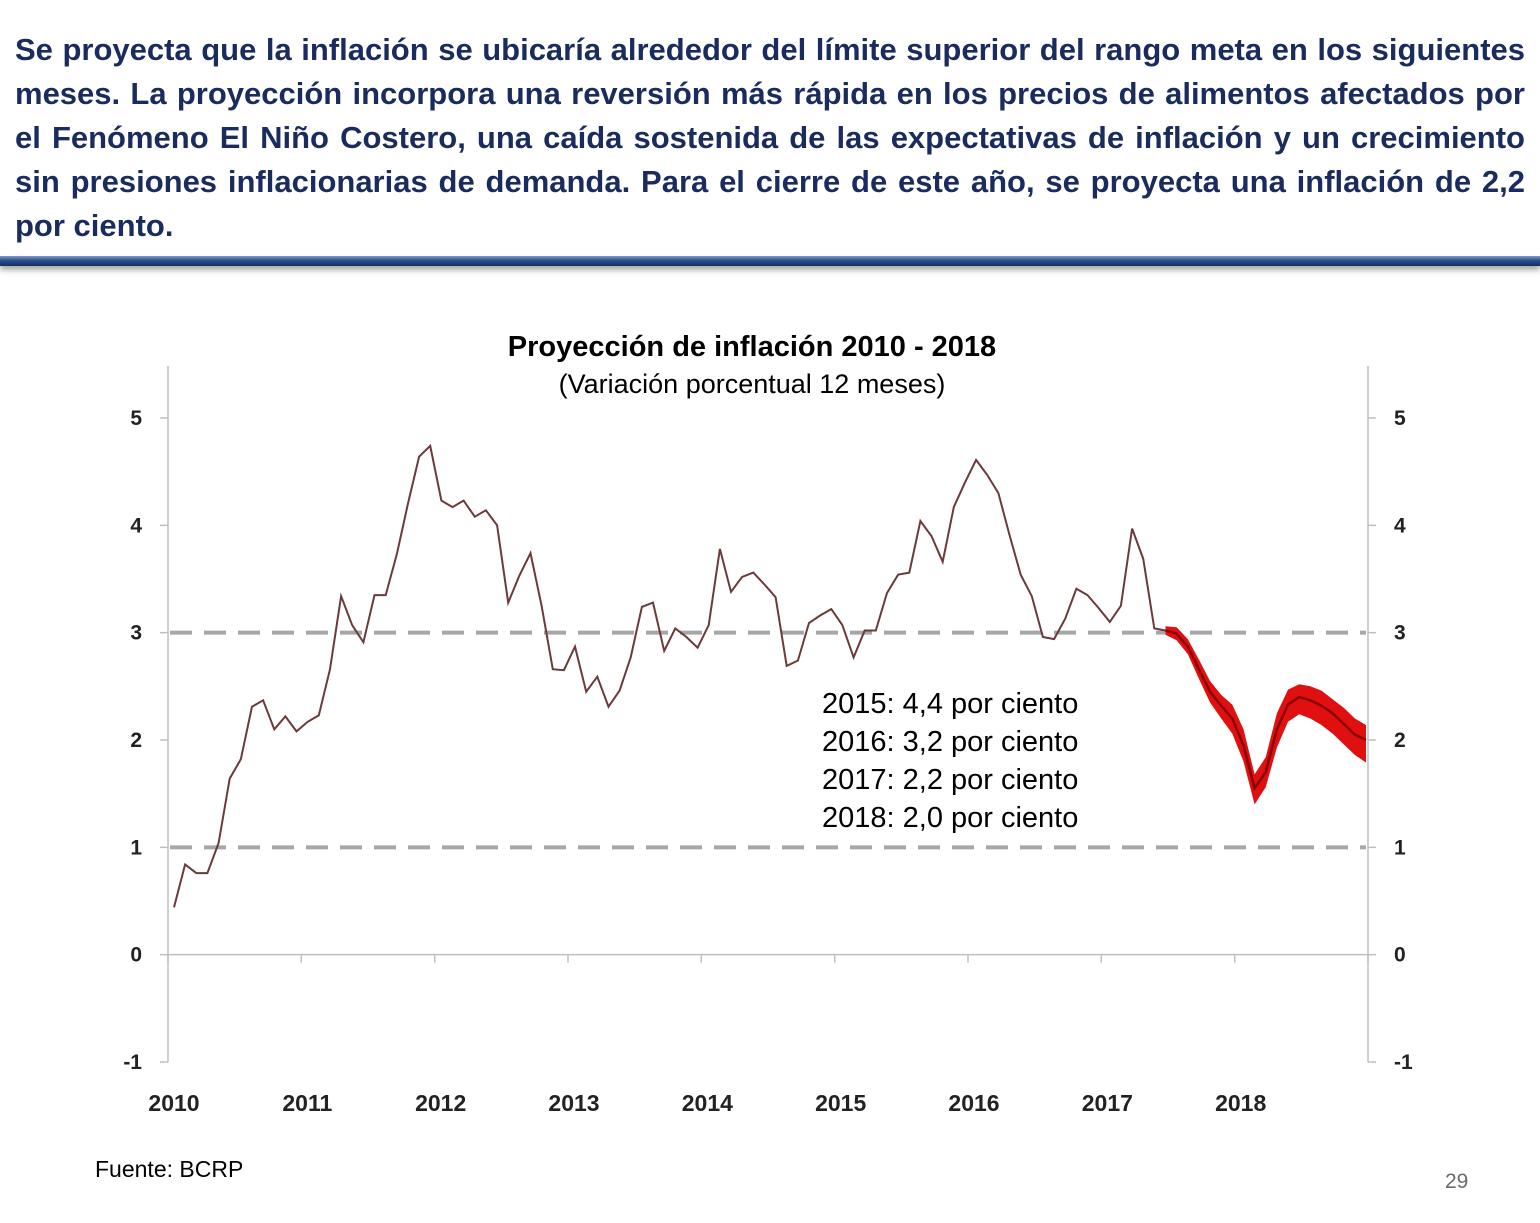  I want to click on y-tick-label-left: 0, so click(136, 955).